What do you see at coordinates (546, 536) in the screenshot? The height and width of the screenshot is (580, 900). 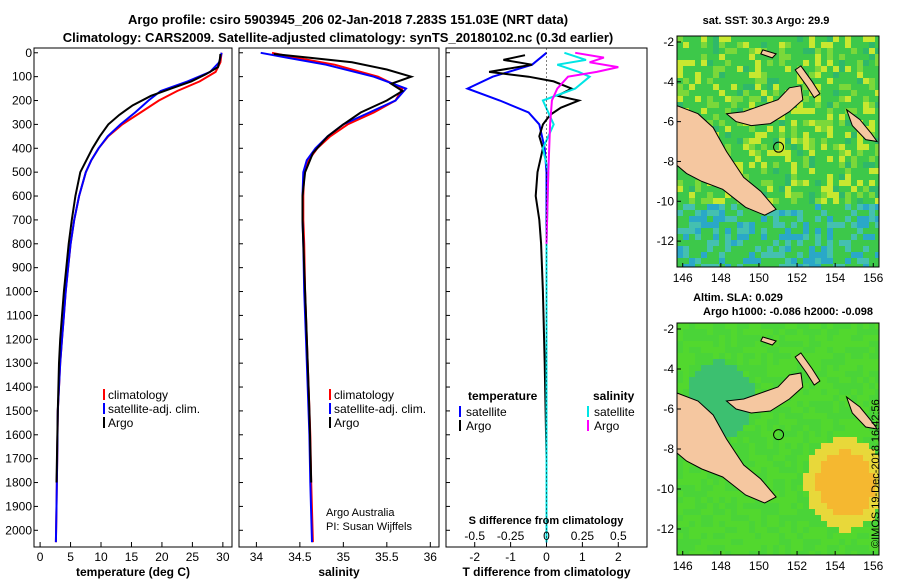 I see `top-tick-label: 0` at bounding box center [546, 536].